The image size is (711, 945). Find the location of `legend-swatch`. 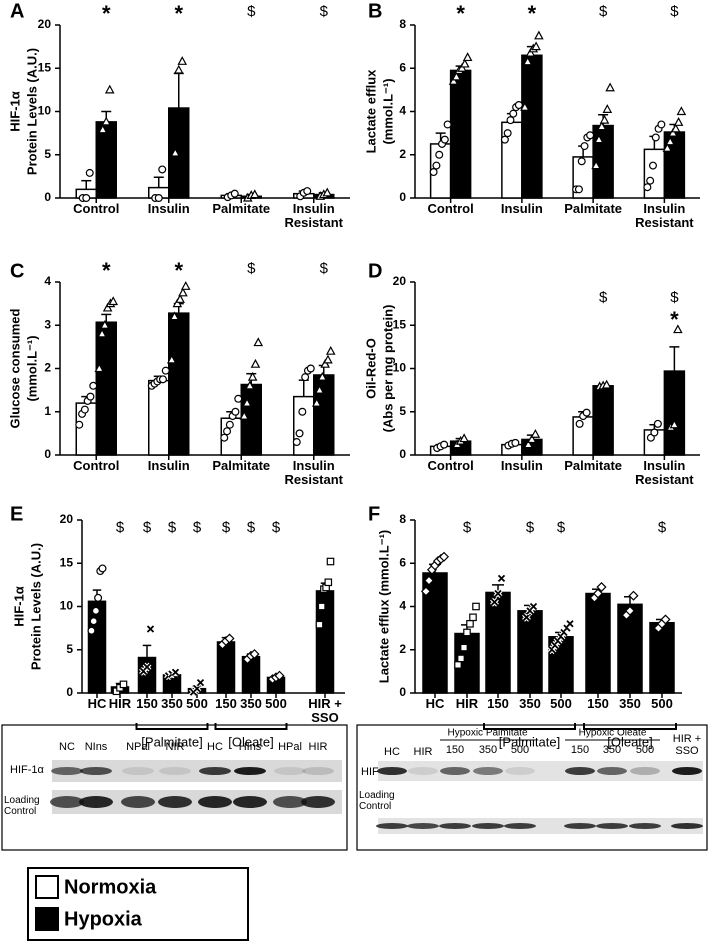

legend-swatch is located at coordinates (47, 887).